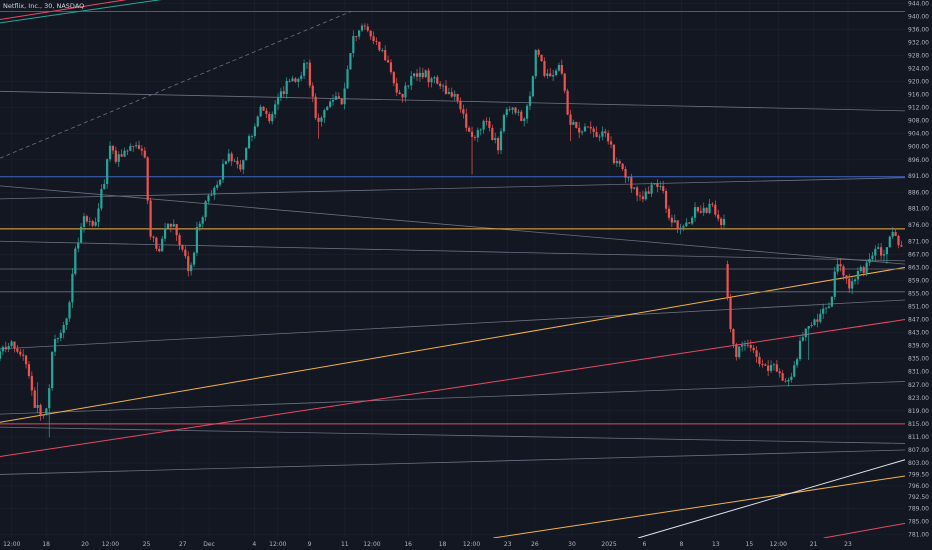 The image size is (932, 550). What do you see at coordinates (345, 544) in the screenshot?
I see `time-tick-10: 11` at bounding box center [345, 544].